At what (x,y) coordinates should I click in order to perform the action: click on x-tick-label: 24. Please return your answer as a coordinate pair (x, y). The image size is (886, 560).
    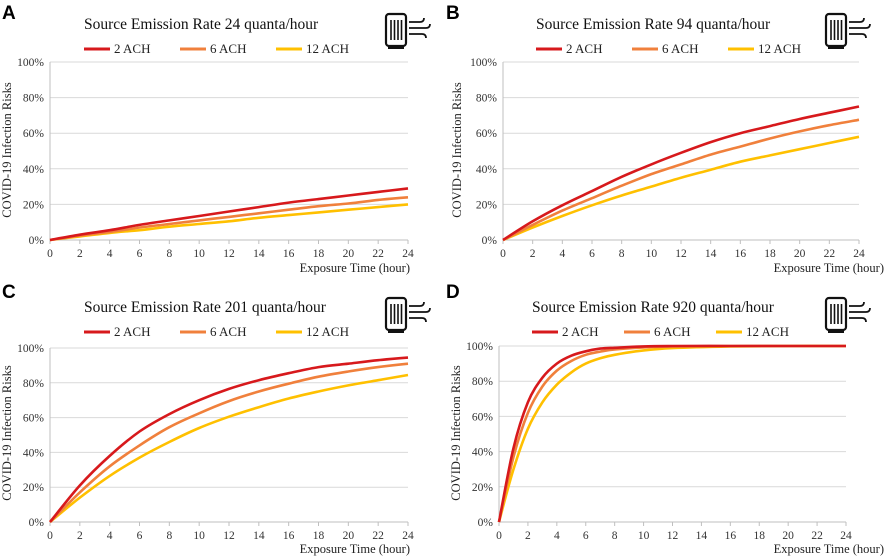
    Looking at the image, I should click on (408, 536).